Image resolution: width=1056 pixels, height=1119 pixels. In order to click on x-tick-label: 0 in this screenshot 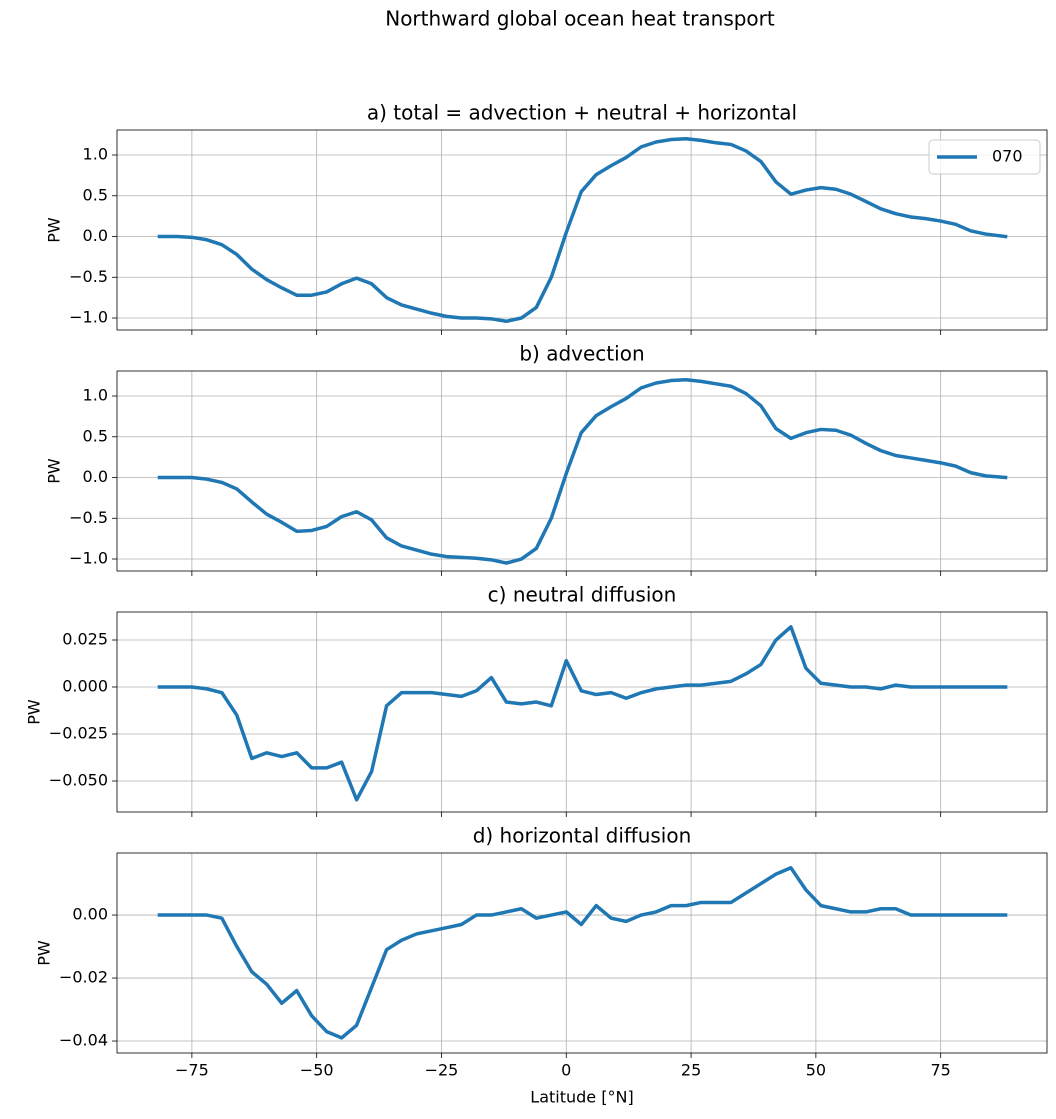, I will do `click(566, 1070)`.